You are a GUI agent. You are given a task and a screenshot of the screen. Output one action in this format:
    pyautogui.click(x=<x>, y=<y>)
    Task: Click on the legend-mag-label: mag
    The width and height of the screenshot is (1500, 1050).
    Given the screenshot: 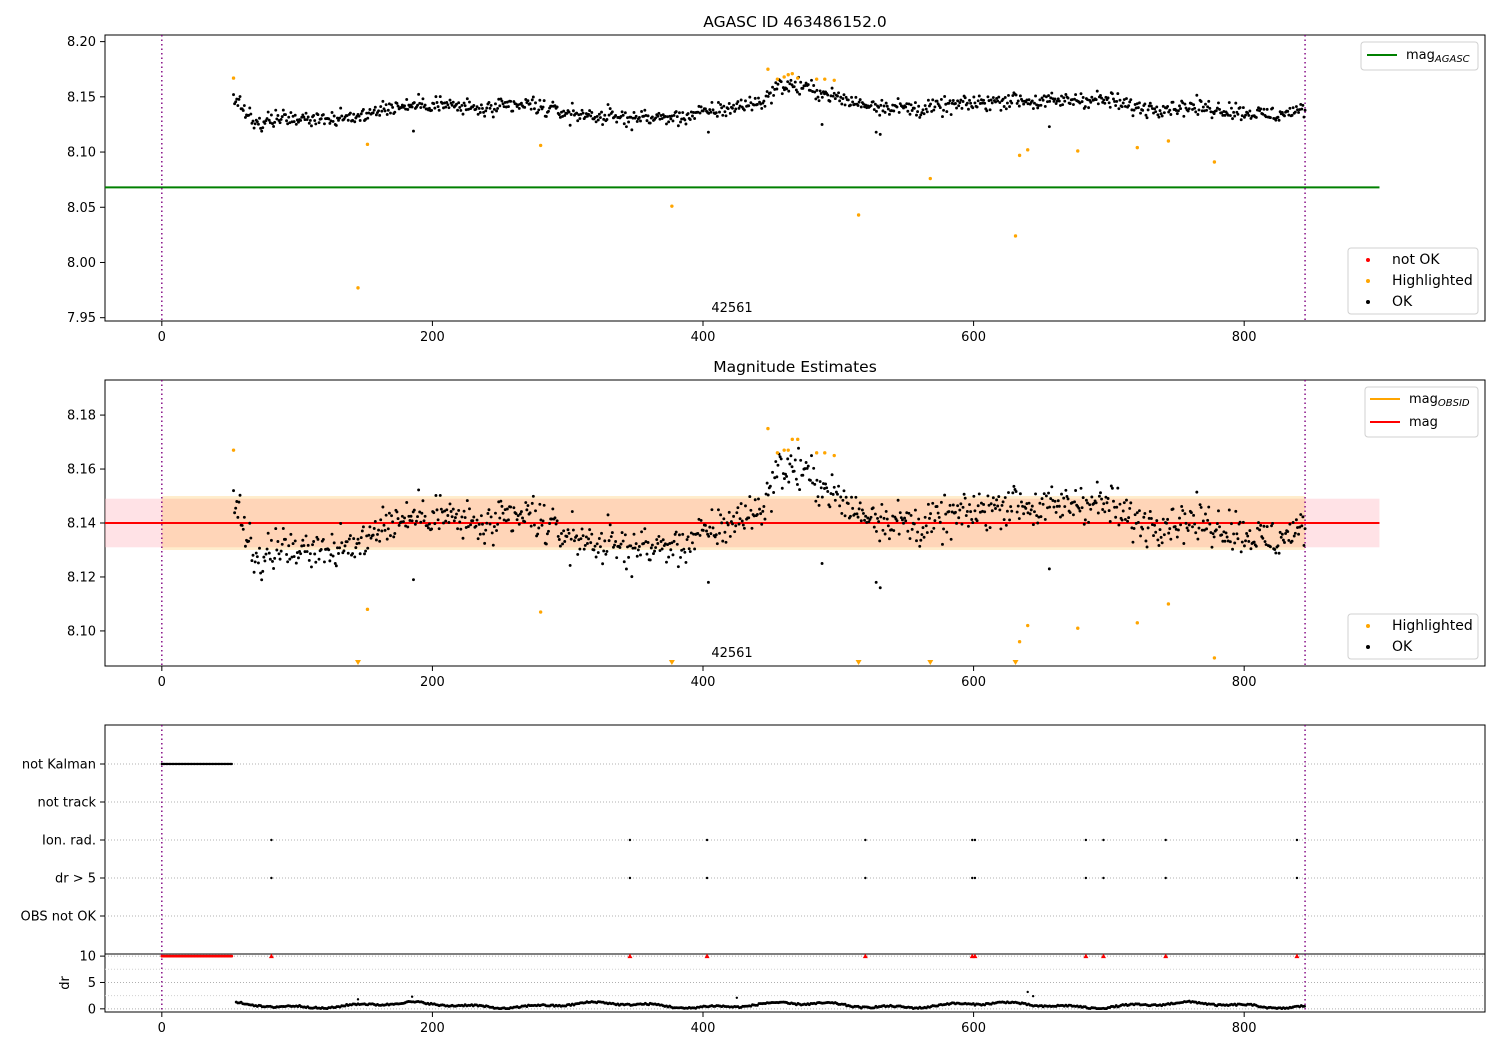 What is the action you would take?
    pyautogui.click(x=1423, y=422)
    